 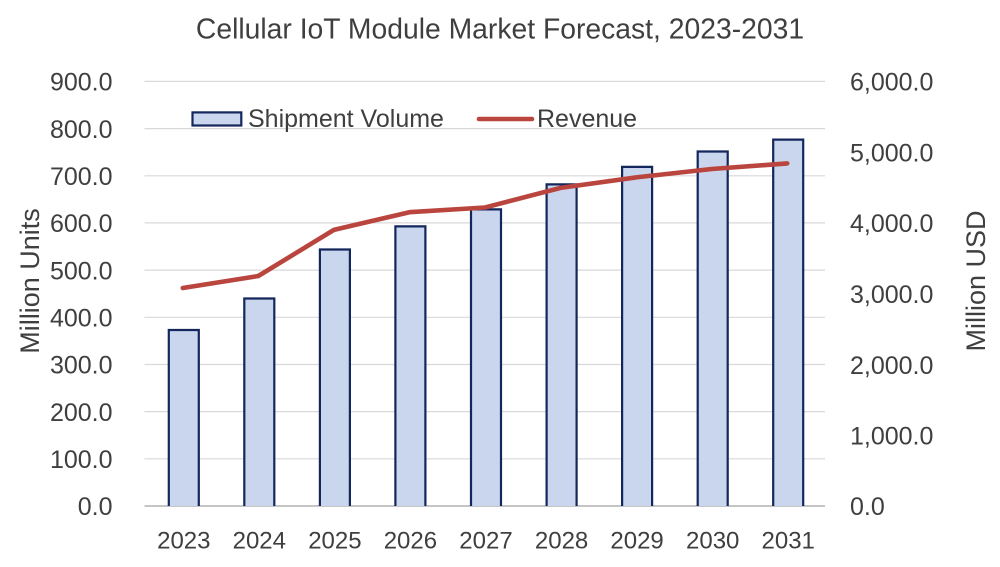 What do you see at coordinates (891, 295) in the screenshot?
I see `svg-text: 3,000.0` at bounding box center [891, 295].